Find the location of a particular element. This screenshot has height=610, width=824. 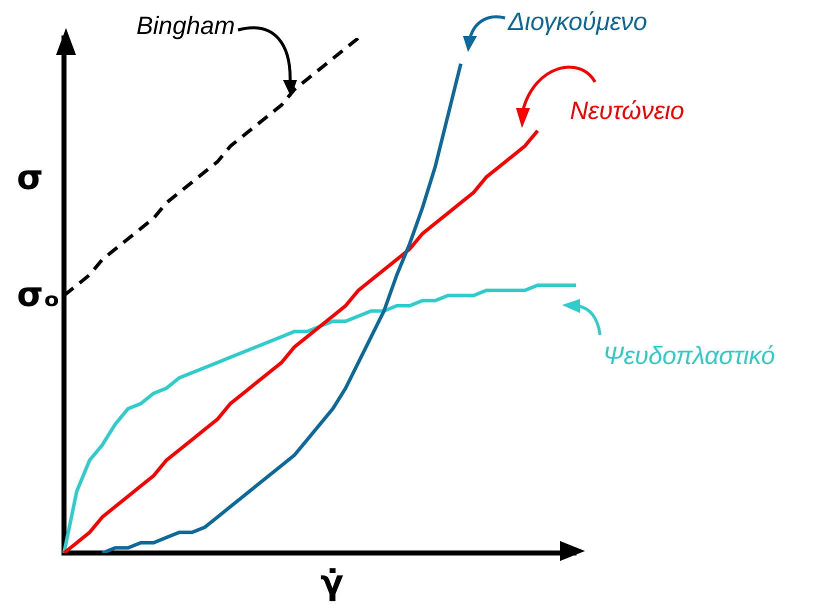

text: Bingham is located at coordinates (185, 26).